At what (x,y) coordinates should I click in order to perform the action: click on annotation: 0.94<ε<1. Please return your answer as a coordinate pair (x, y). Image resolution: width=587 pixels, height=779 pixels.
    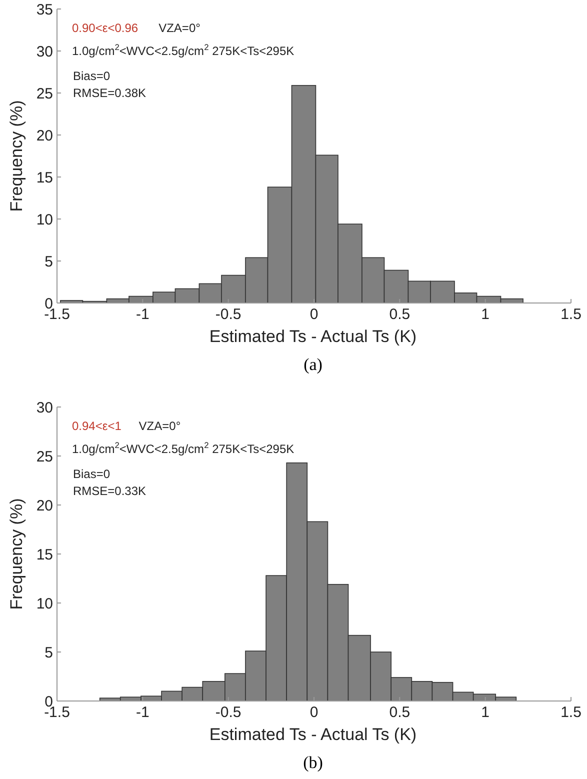
    Looking at the image, I should click on (97, 426).